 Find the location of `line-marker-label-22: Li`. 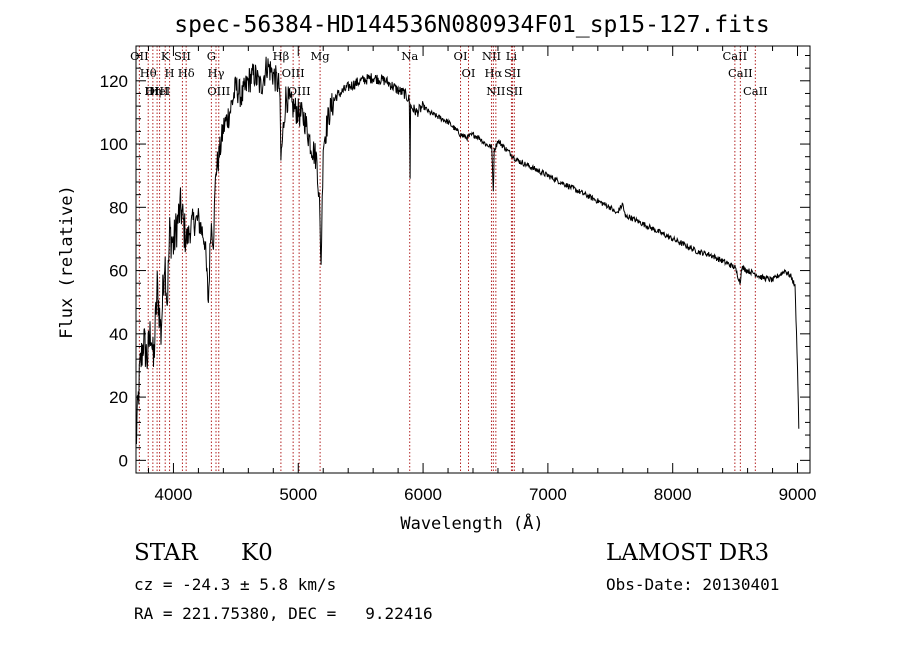

line-marker-label-22: Li is located at coordinates (512, 56).